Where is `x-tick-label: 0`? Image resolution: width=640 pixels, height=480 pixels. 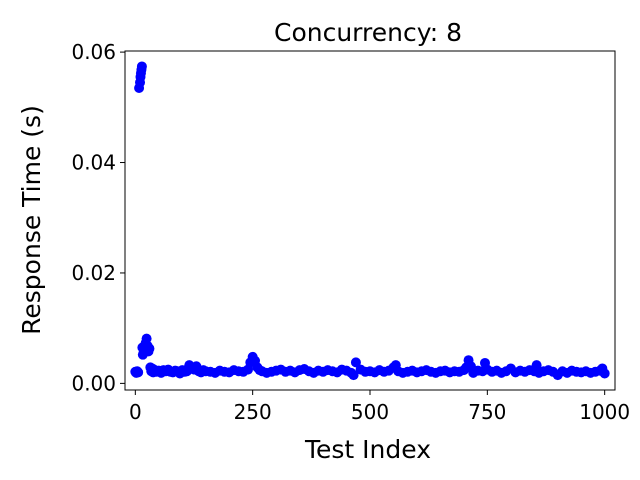
x-tick-label: 0 is located at coordinates (135, 412).